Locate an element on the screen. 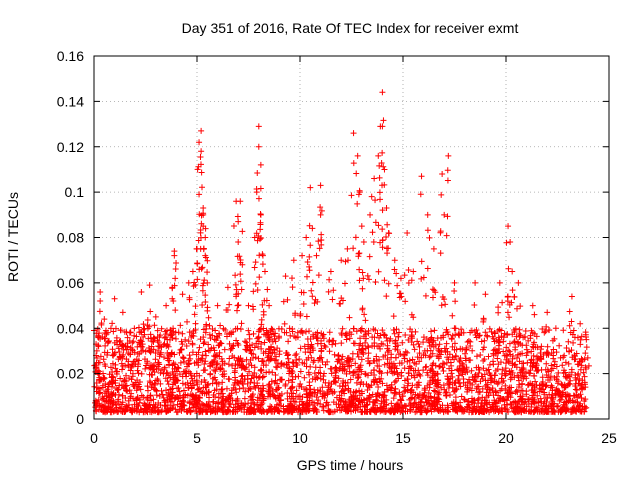  x-tick-label: 0 is located at coordinates (94, 438).